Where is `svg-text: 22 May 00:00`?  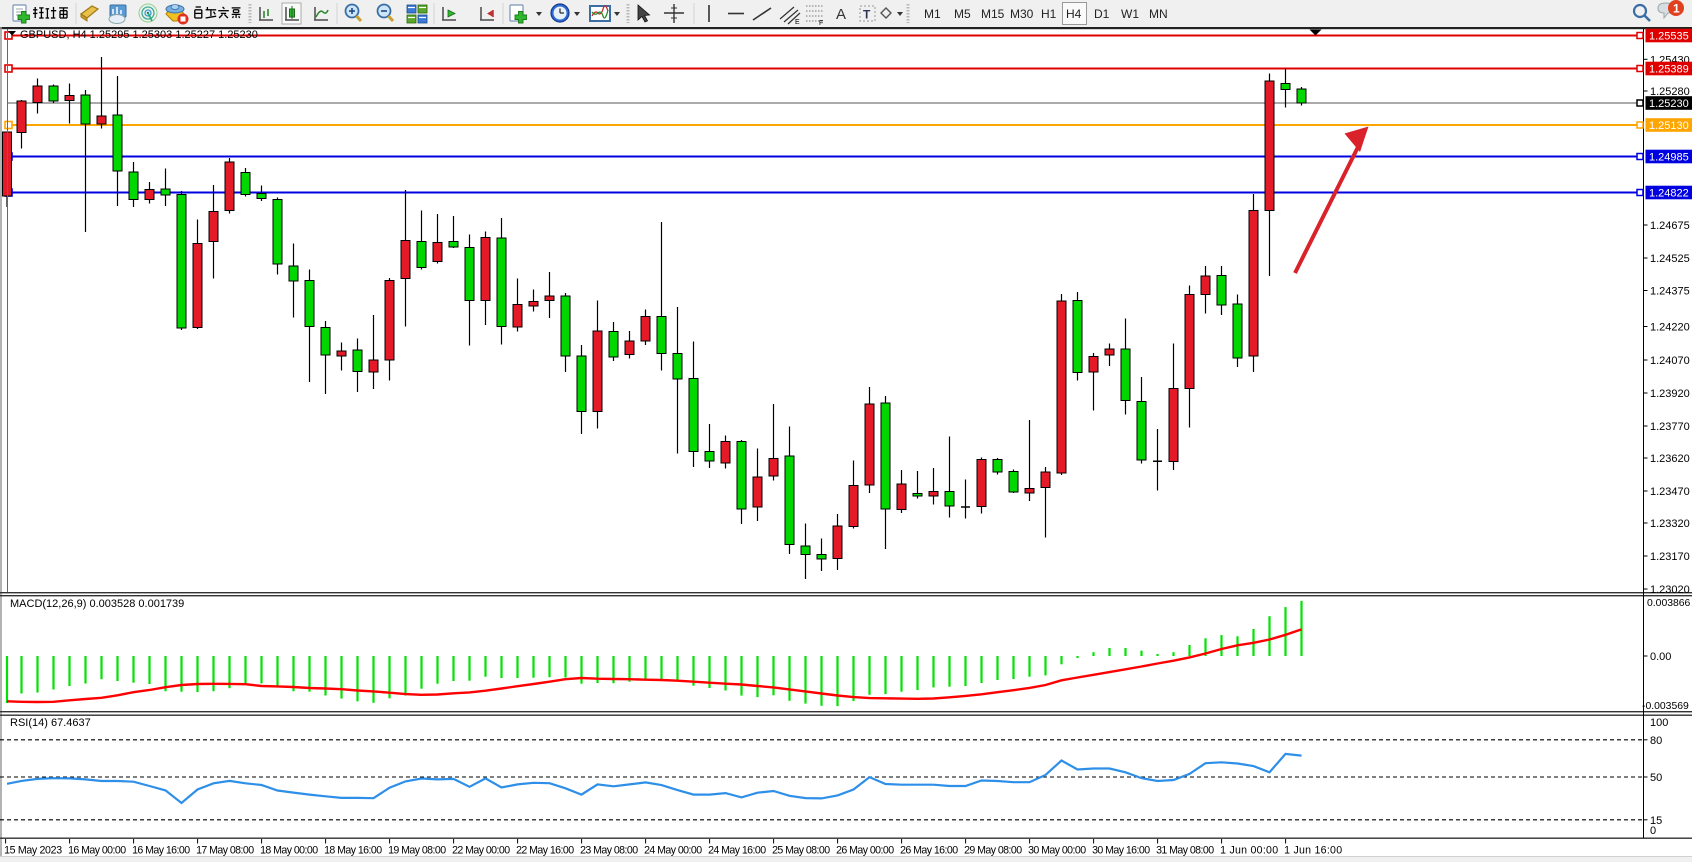 svg-text: 22 May 00:00 is located at coordinates (481, 851).